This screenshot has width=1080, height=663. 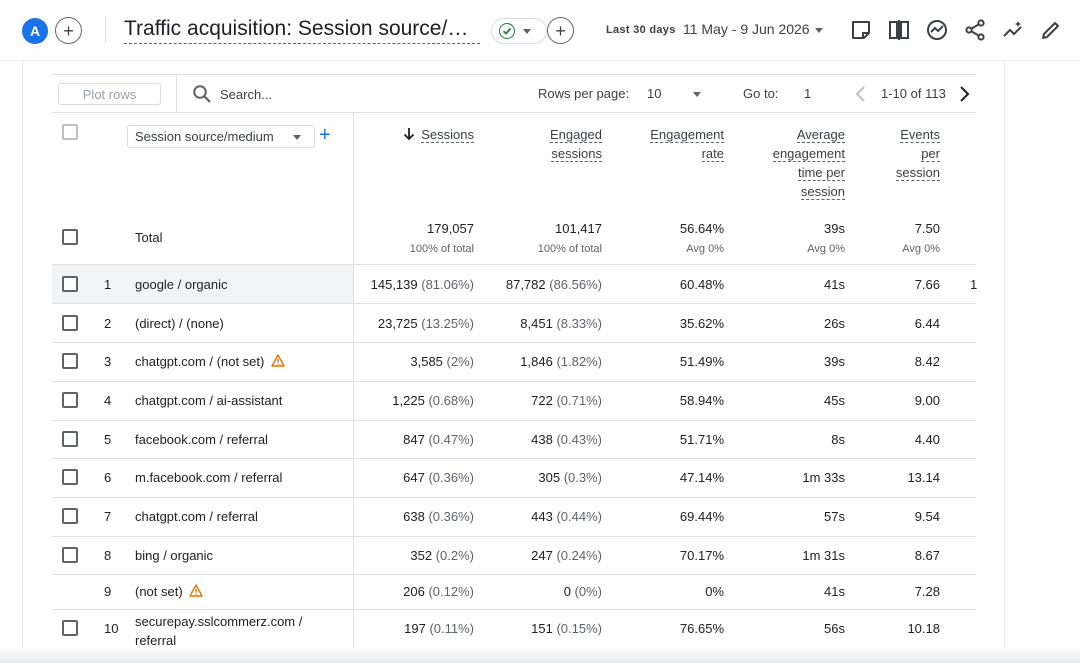 I want to click on goto-page-input: 1, so click(x=808, y=93).